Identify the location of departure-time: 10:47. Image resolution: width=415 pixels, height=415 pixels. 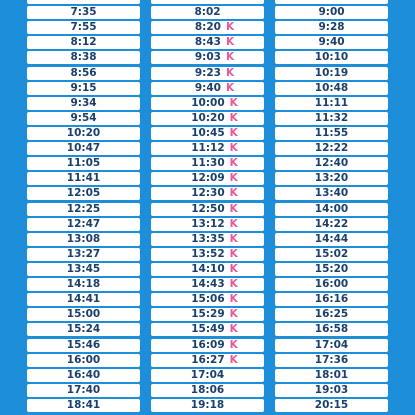
(83, 148).